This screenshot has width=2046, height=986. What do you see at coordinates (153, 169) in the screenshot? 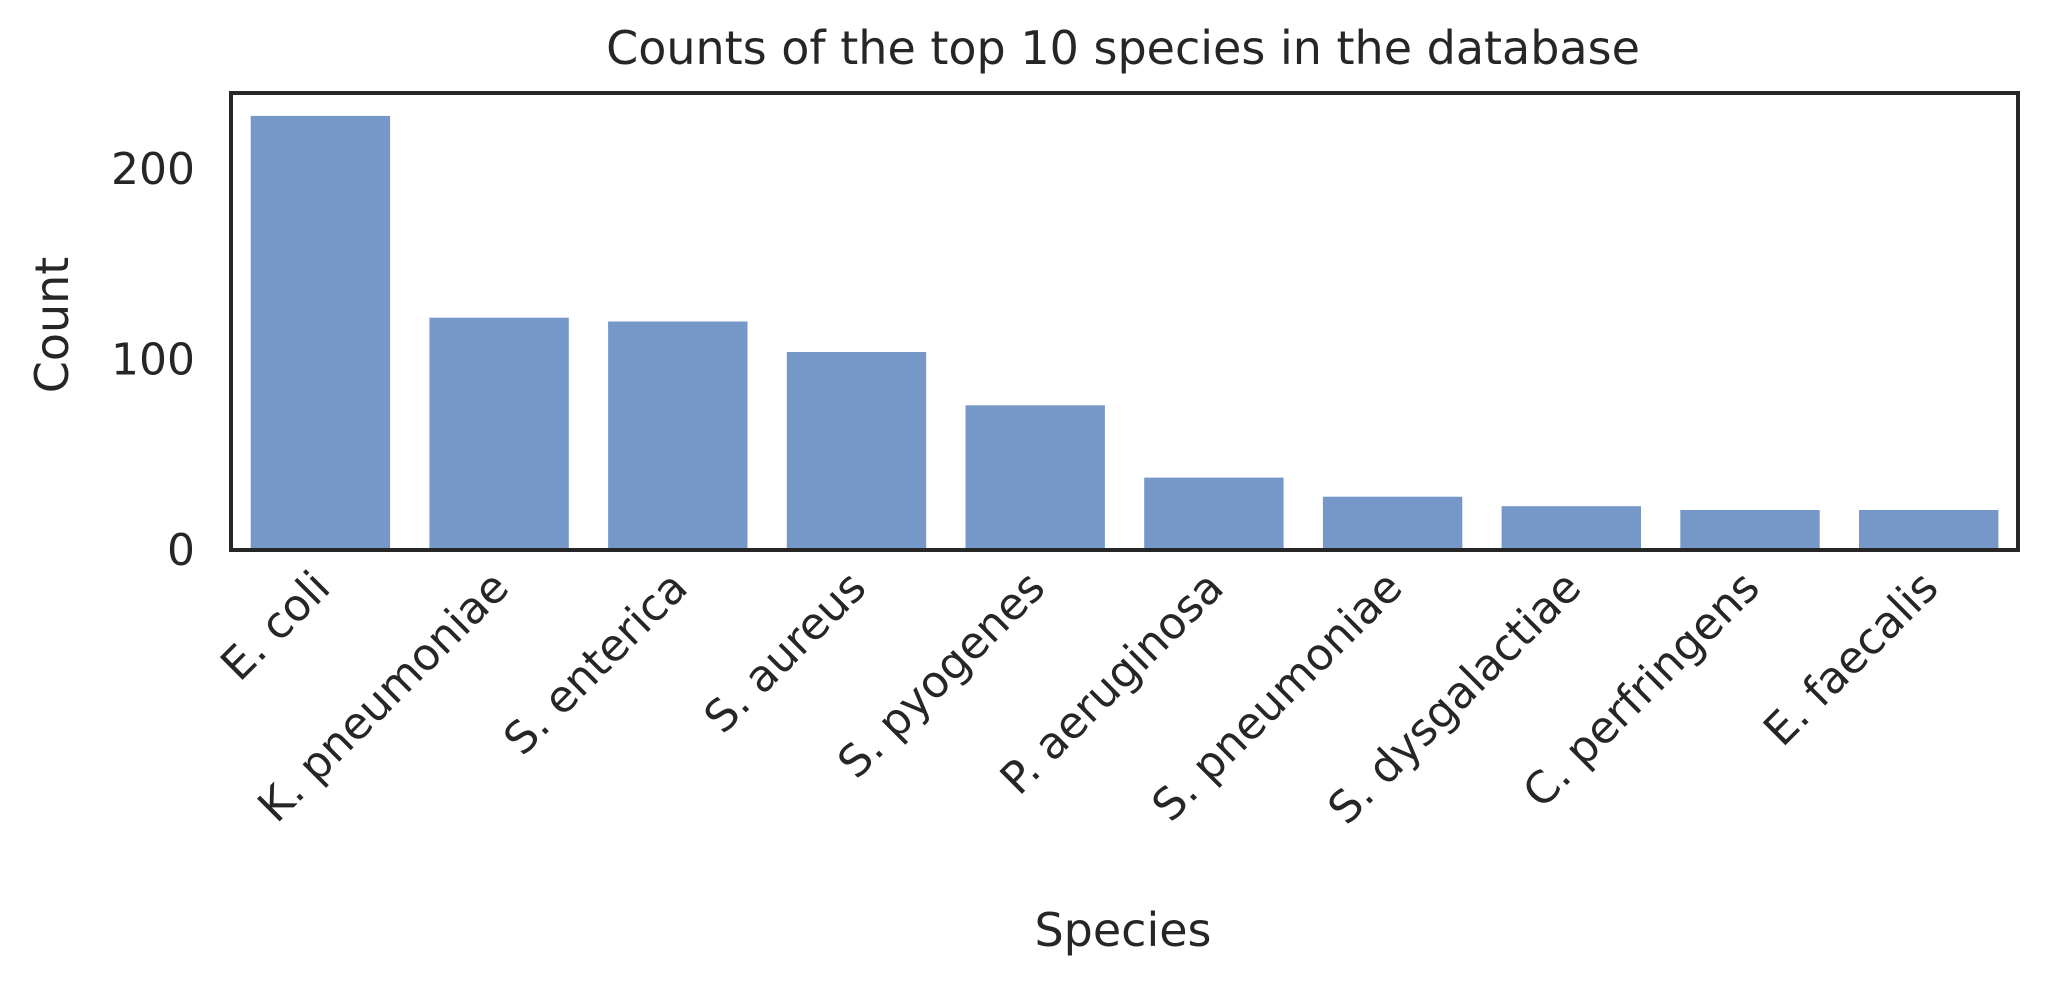
I see `y-tick-label: 200` at bounding box center [153, 169].